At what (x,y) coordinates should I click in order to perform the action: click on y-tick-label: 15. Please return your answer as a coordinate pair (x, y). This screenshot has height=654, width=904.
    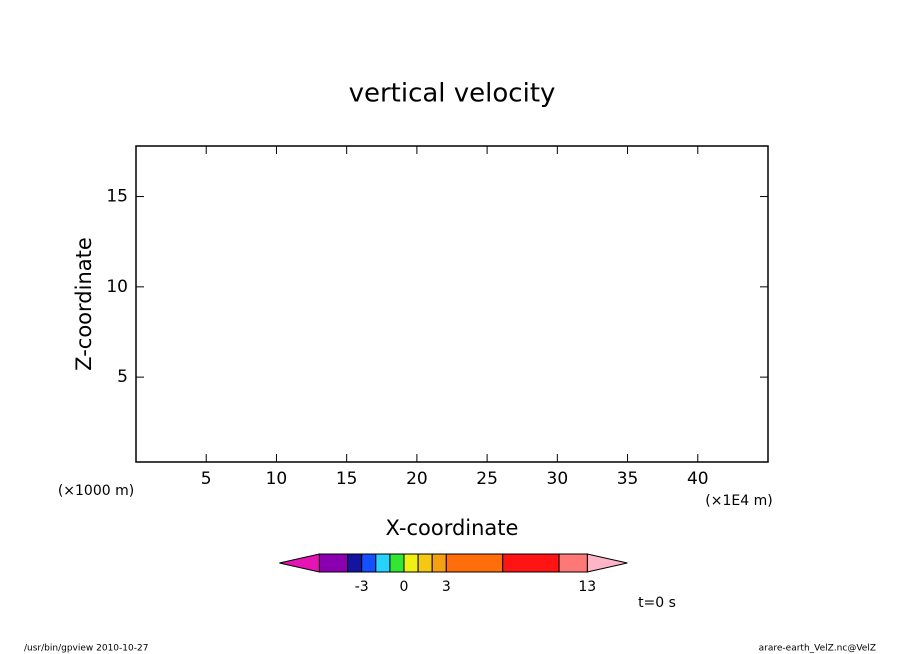
    Looking at the image, I should click on (117, 197).